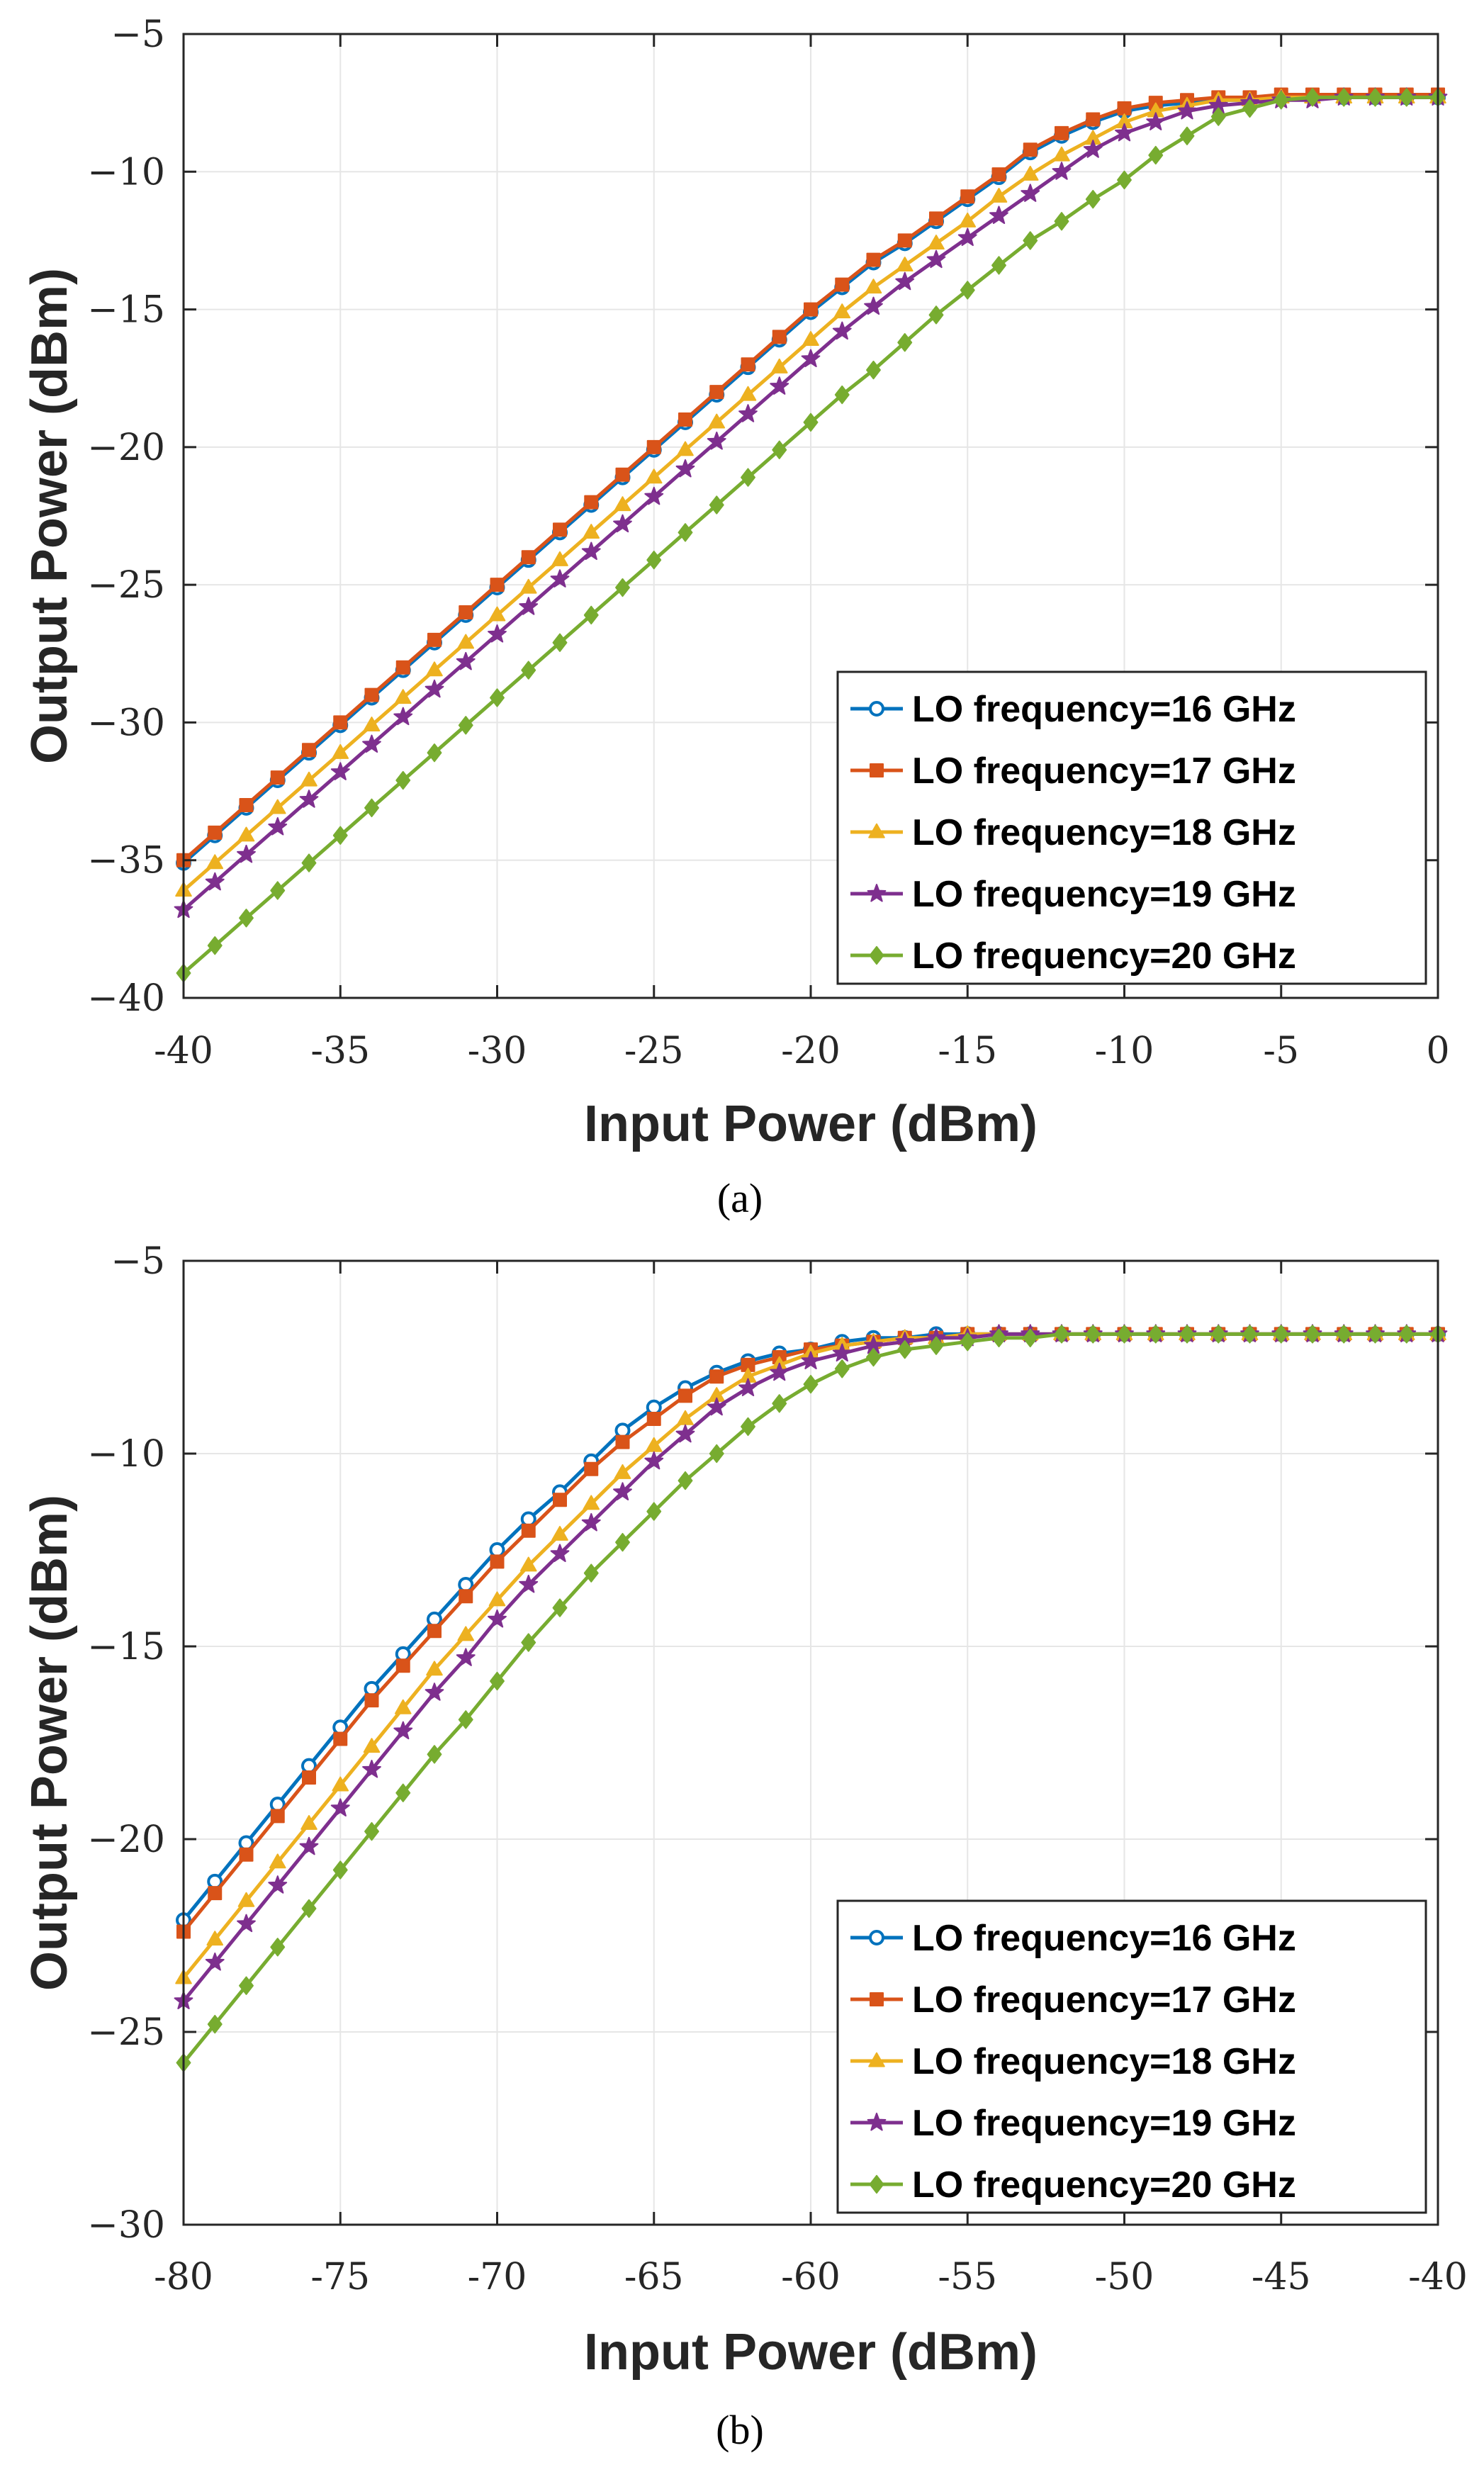 The width and height of the screenshot is (1484, 2477). Describe the element at coordinates (1281, 2277) in the screenshot. I see `x-tick-label: -45` at that location.